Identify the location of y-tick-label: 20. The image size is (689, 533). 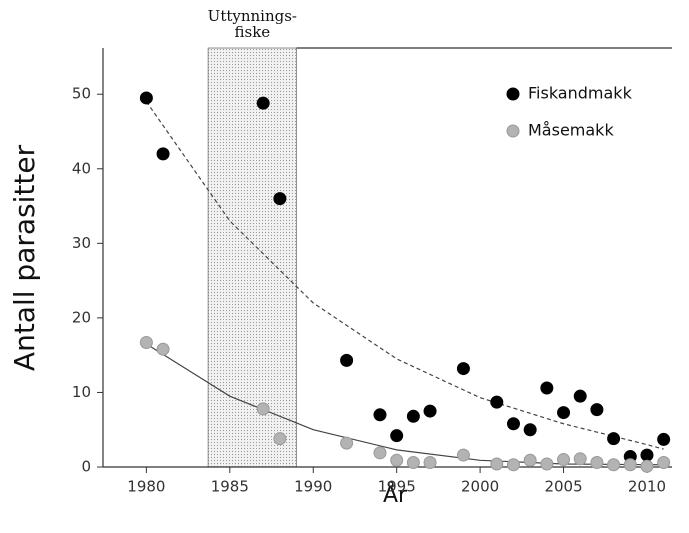
(81, 317).